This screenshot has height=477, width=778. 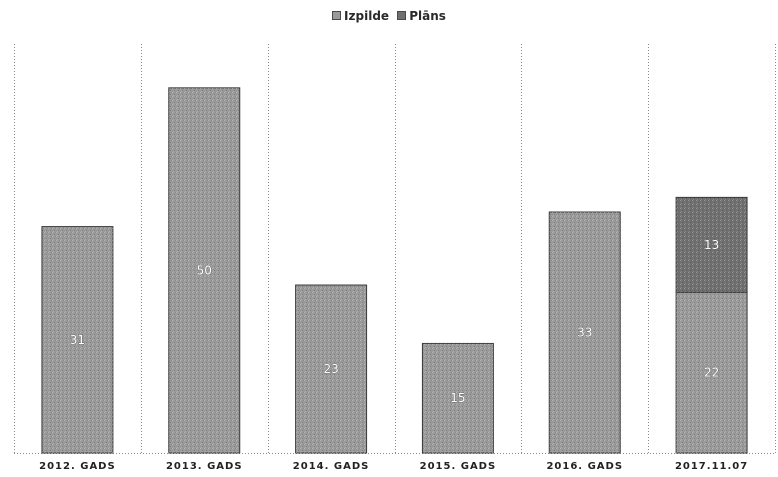 I want to click on data-label: 31, so click(x=77, y=340).